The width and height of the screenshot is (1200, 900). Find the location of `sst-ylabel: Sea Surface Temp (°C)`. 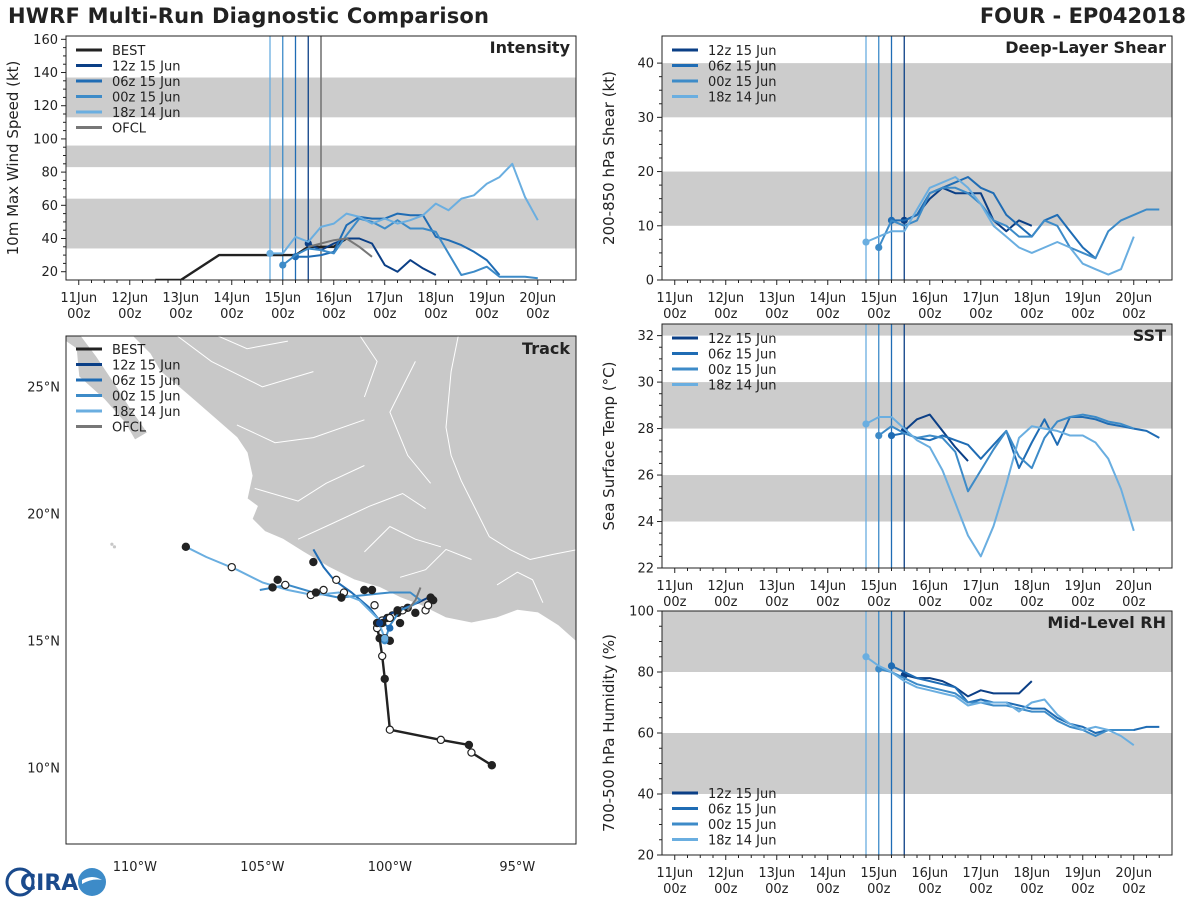

sst-ylabel: Sea Surface Temp (°C) is located at coordinates (609, 445).